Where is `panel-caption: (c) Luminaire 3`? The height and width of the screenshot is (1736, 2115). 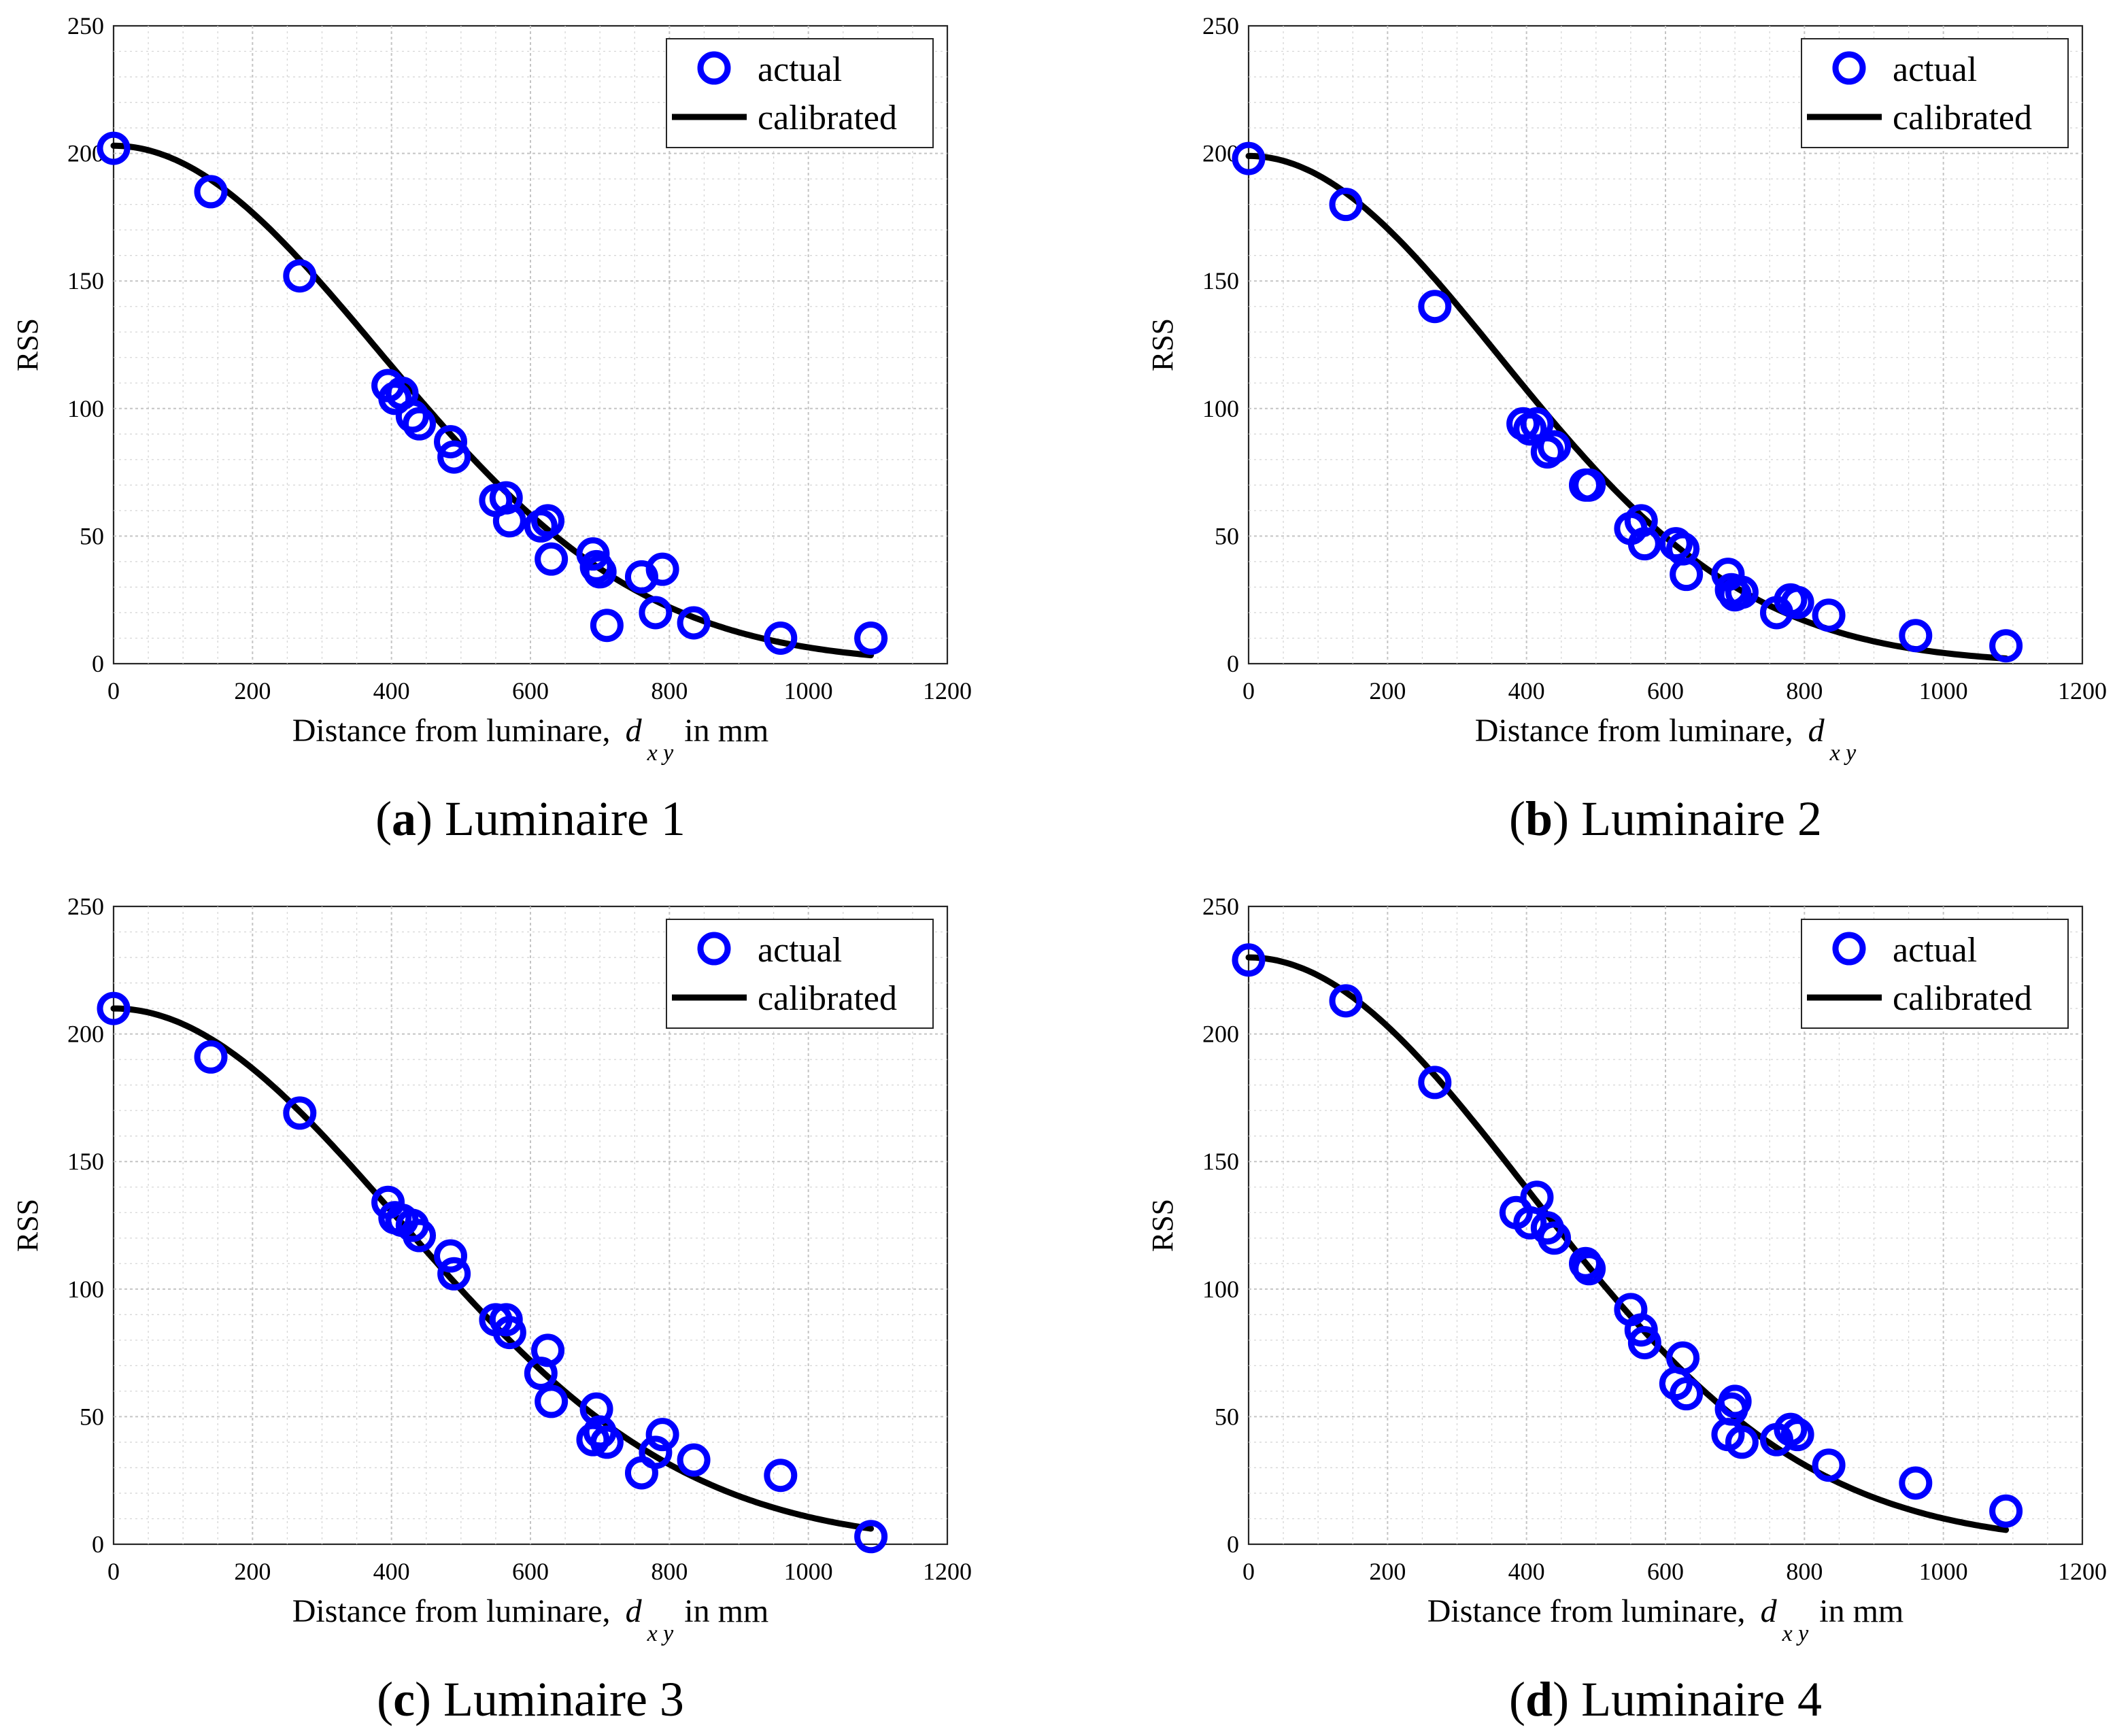
panel-caption: (c) Luminaire 3 is located at coordinates (530, 1699).